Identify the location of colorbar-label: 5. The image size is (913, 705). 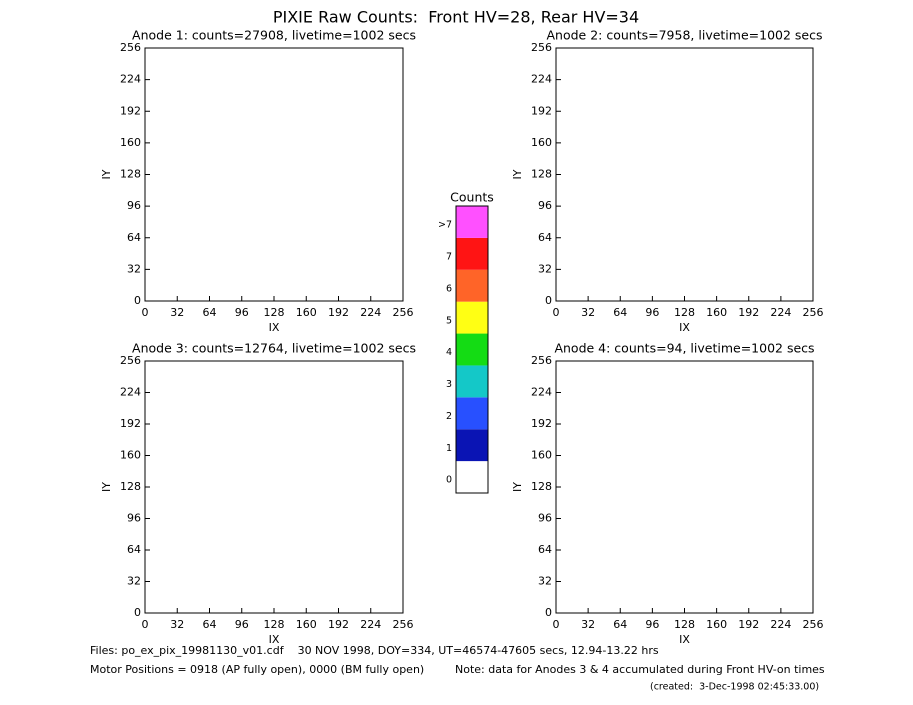
(449, 320).